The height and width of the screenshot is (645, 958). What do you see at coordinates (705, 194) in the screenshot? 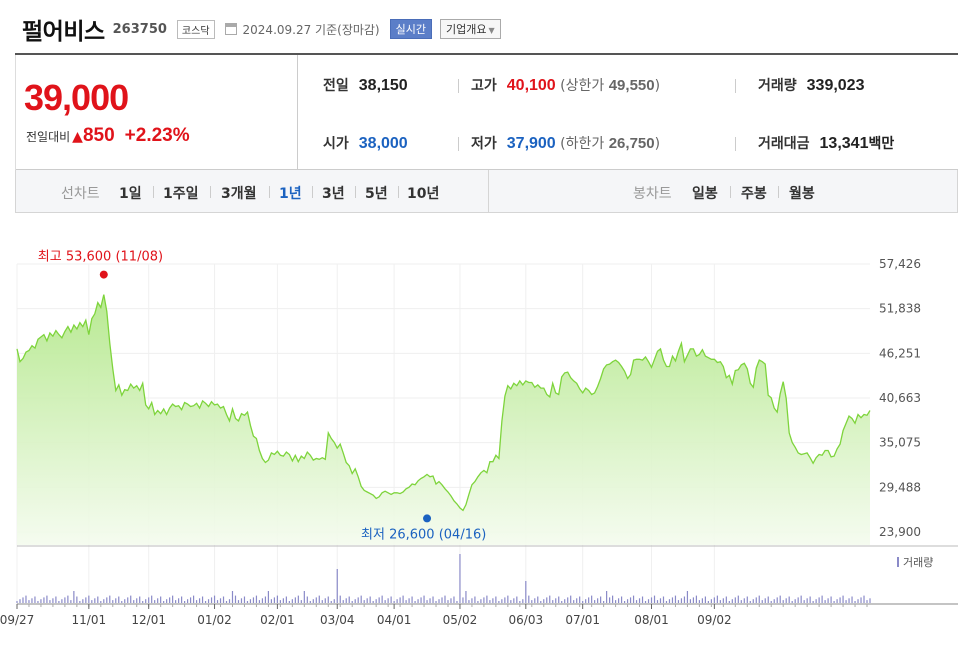
I see `tab-daily-candle: 일봉` at bounding box center [705, 194].